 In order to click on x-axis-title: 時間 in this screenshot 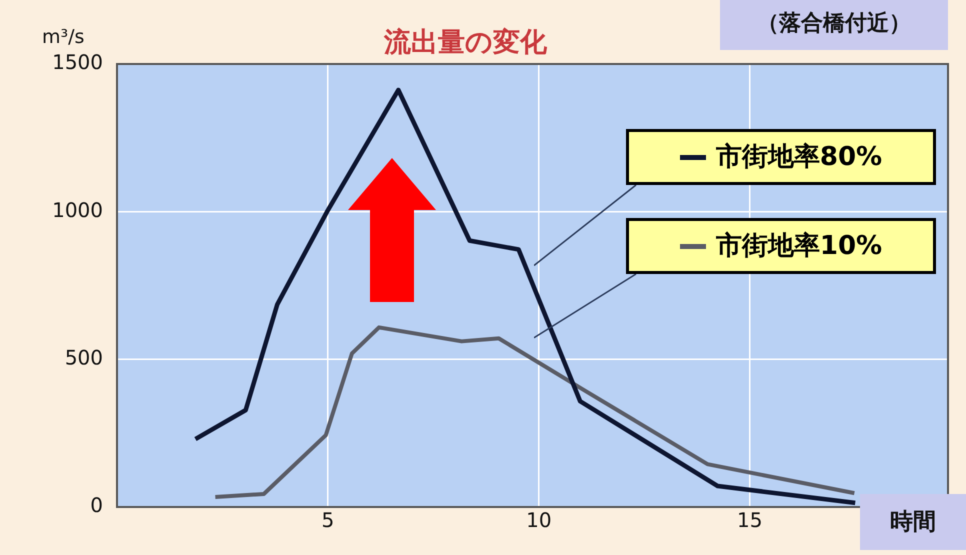, I will do `click(913, 522)`.